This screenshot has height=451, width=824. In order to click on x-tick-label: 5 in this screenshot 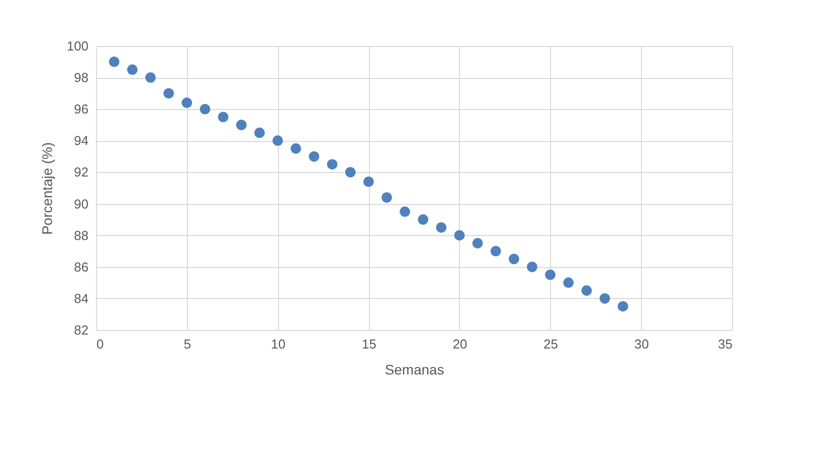, I will do `click(187, 344)`.